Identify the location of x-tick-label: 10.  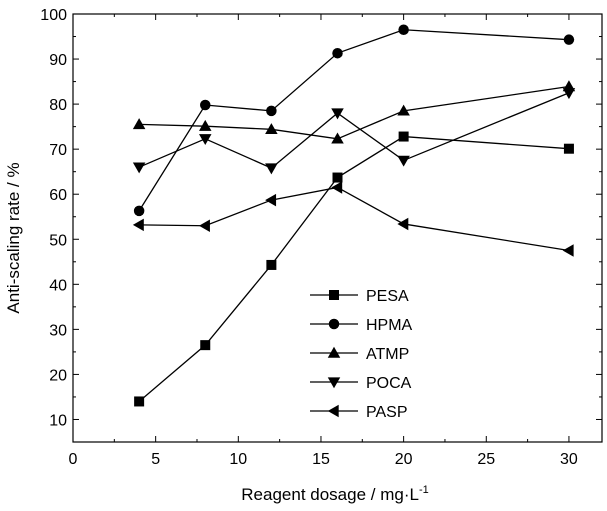
(238, 459).